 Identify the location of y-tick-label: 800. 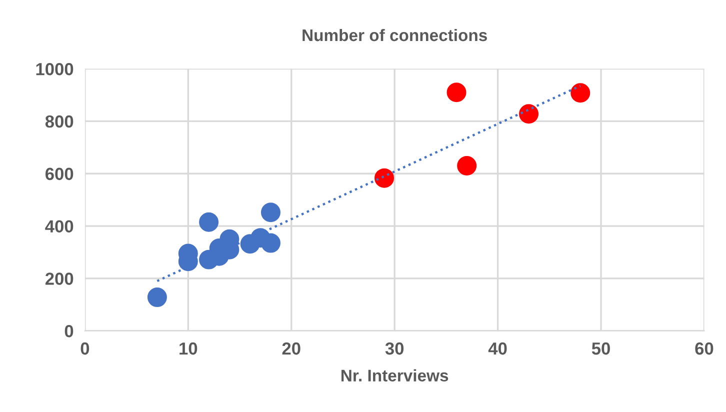
(59, 121).